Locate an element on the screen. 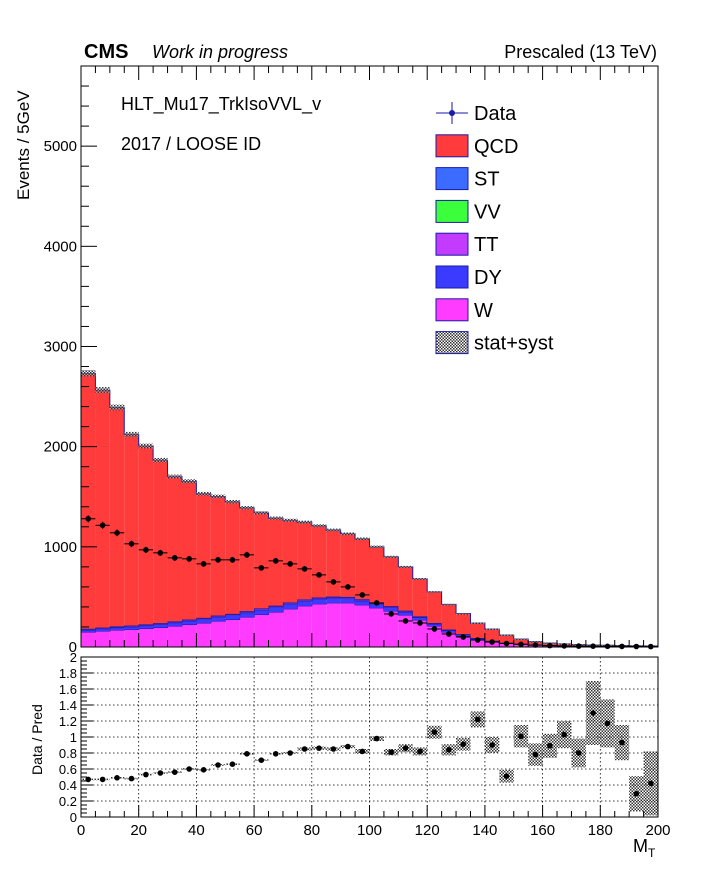 The height and width of the screenshot is (872, 716). data-points is located at coordinates (369, 582).